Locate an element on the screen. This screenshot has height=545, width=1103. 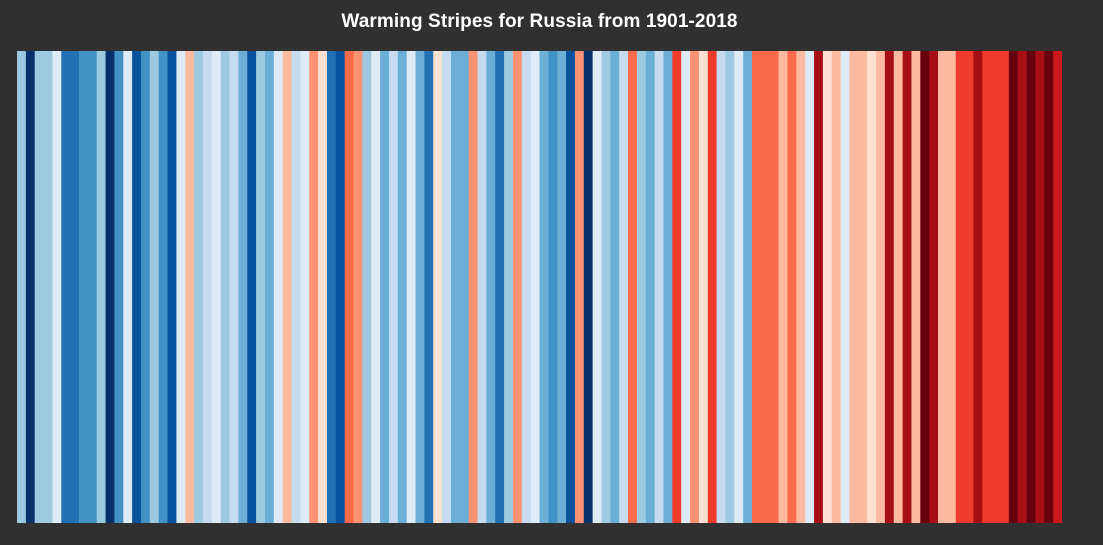
stripe-1919 is located at coordinates (181, 287).